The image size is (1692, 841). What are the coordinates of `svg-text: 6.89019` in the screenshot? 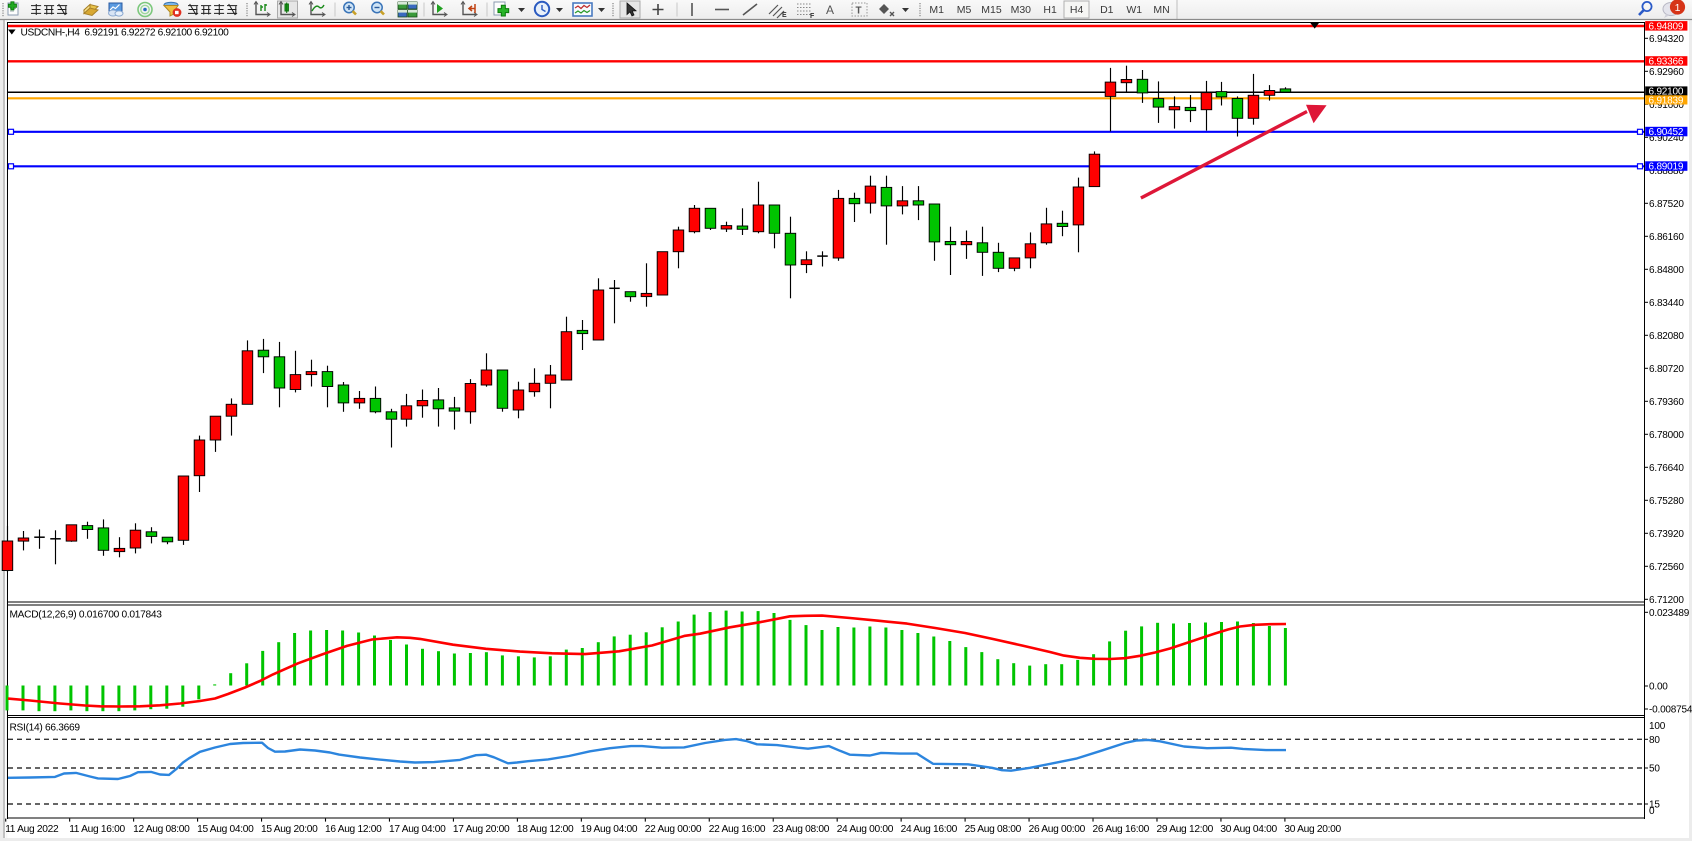 It's located at (1666, 167).